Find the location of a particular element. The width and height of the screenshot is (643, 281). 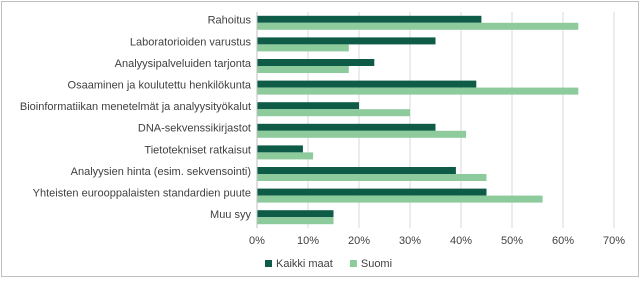

x-tick-label: 20% is located at coordinates (359, 241).